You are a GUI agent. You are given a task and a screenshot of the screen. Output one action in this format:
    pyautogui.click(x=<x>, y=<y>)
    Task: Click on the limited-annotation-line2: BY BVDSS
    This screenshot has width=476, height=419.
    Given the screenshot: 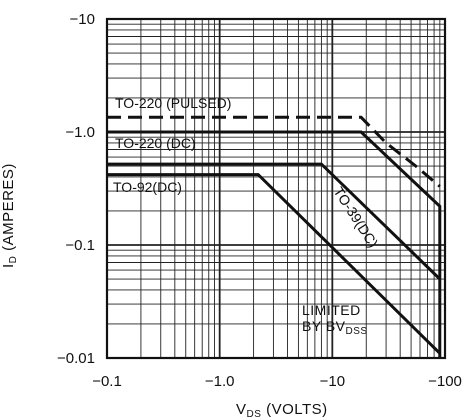 What is the action you would take?
    pyautogui.click(x=335, y=327)
    